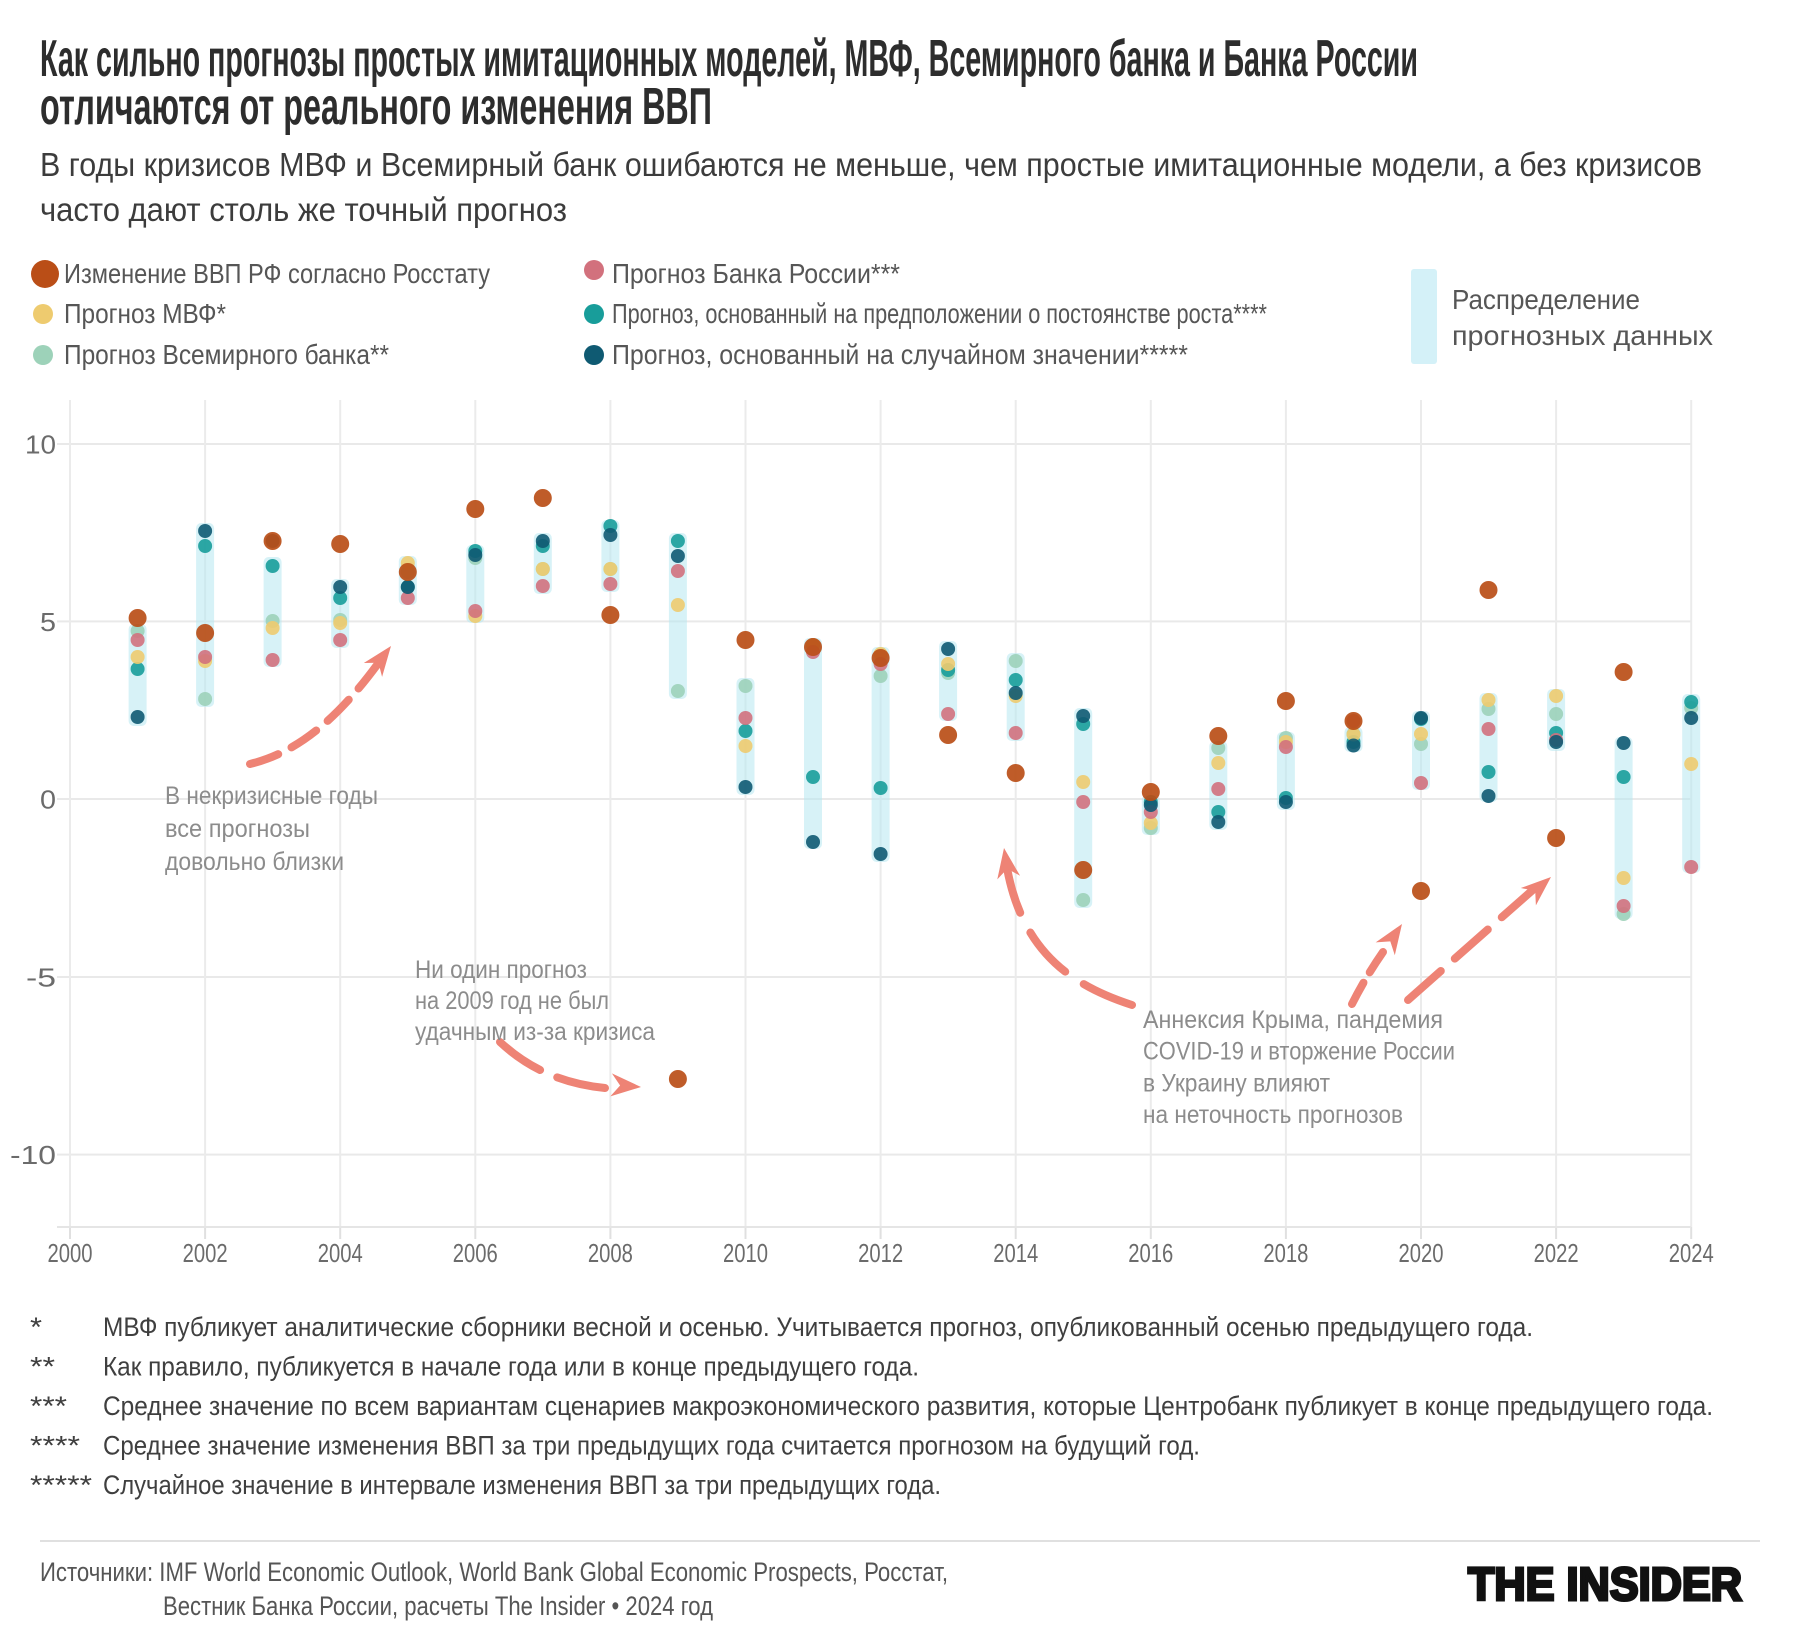 Image resolution: width=1800 pixels, height=1647 pixels. What do you see at coordinates (340, 1253) in the screenshot?
I see `svg-text: 2004` at bounding box center [340, 1253].